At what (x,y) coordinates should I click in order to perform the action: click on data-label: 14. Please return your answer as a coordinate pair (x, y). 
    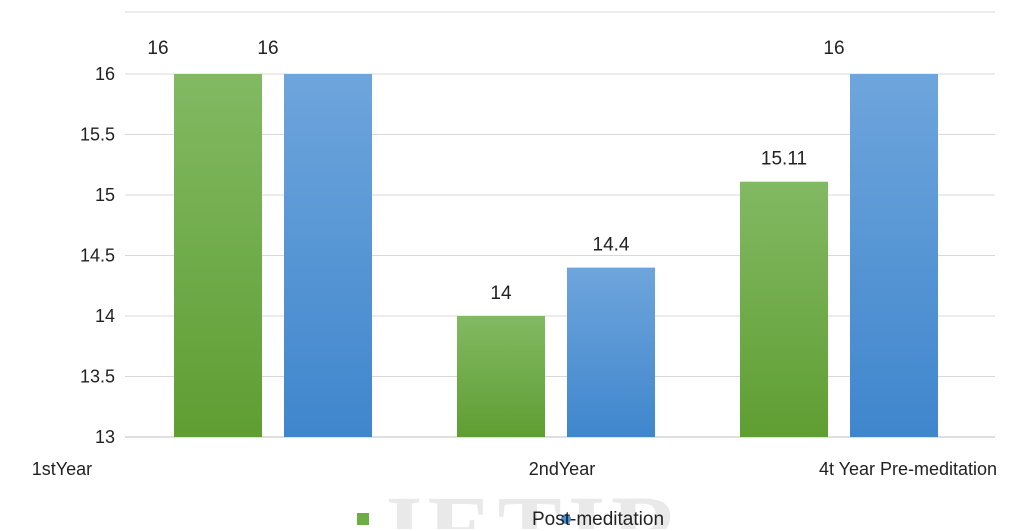
    Looking at the image, I should click on (501, 293).